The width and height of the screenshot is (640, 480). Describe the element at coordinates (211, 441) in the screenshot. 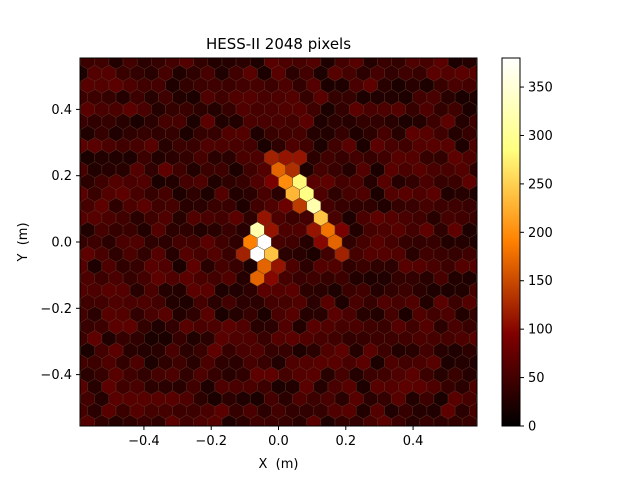

I see `x-tick-label: −0.2` at that location.